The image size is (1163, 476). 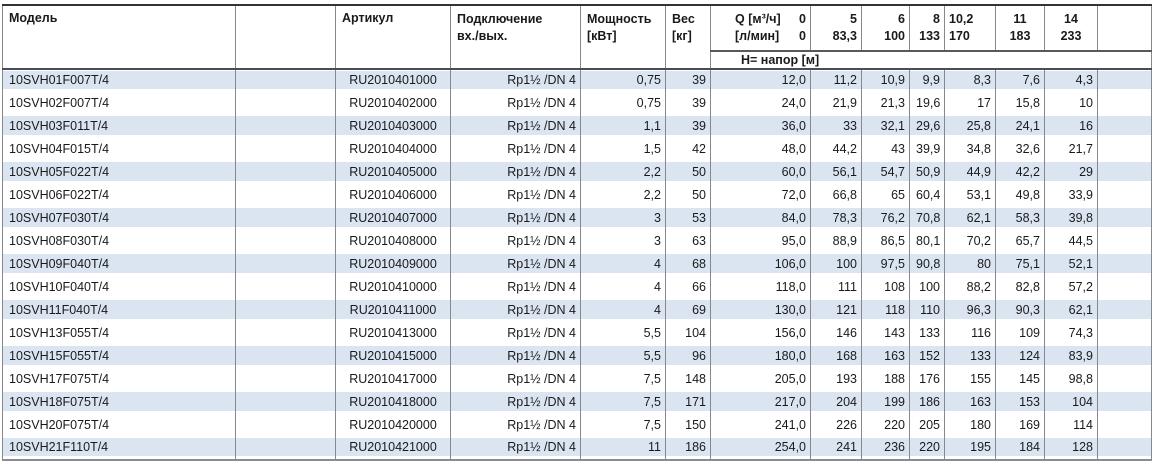 What do you see at coordinates (927, 218) in the screenshot?
I see `head-value-cell-3: 70,8` at bounding box center [927, 218].